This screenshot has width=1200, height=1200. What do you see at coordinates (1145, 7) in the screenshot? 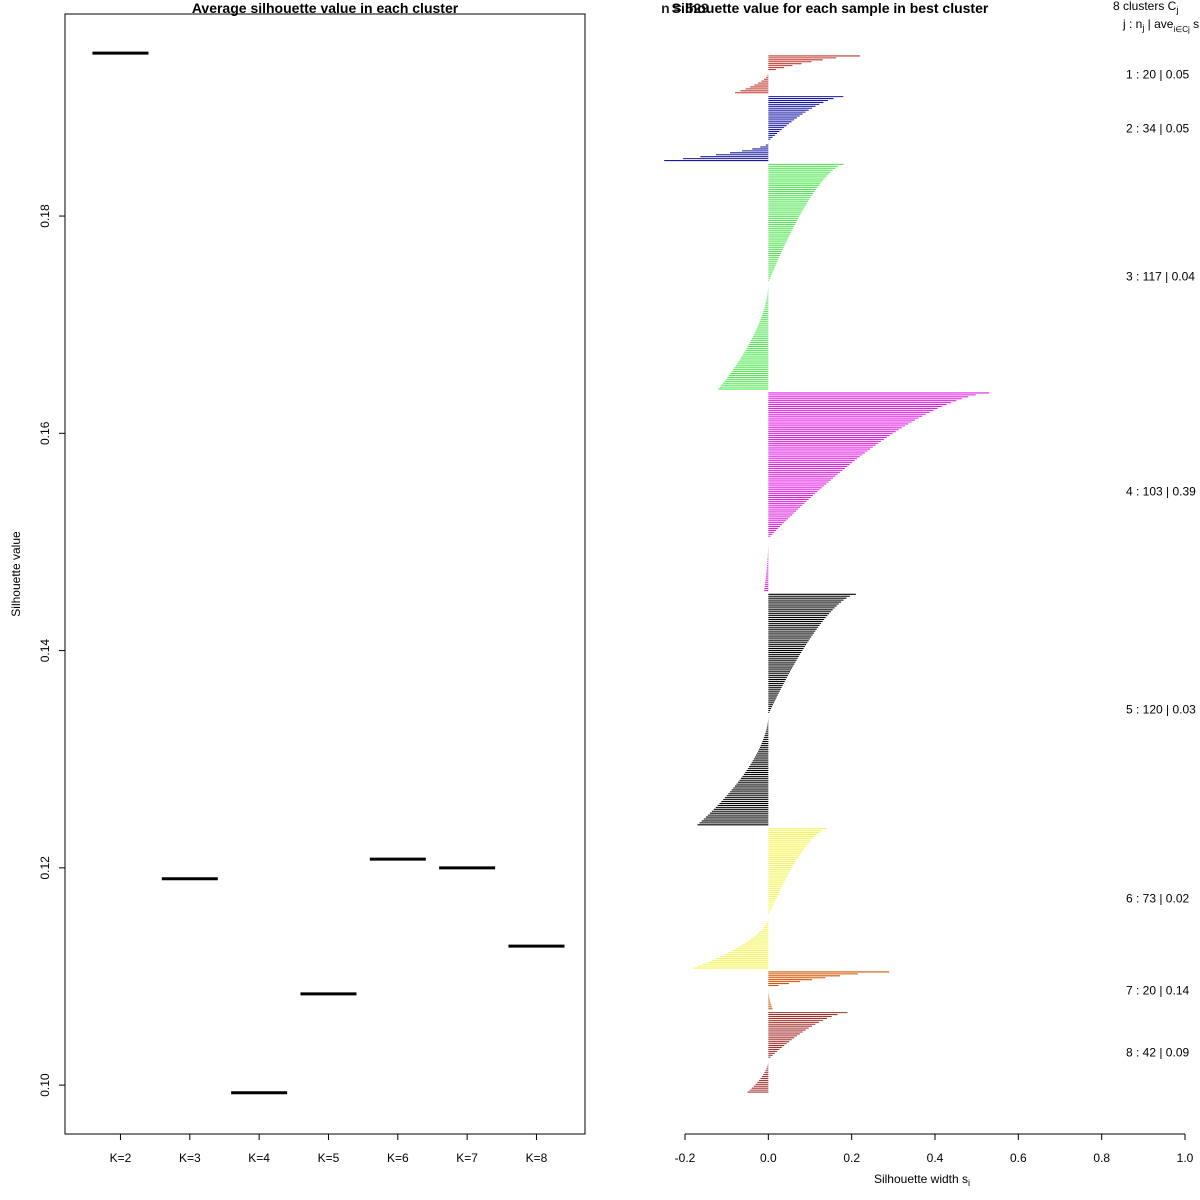
I see `legend-header-line1: 8 clusters Cj` at bounding box center [1145, 7].